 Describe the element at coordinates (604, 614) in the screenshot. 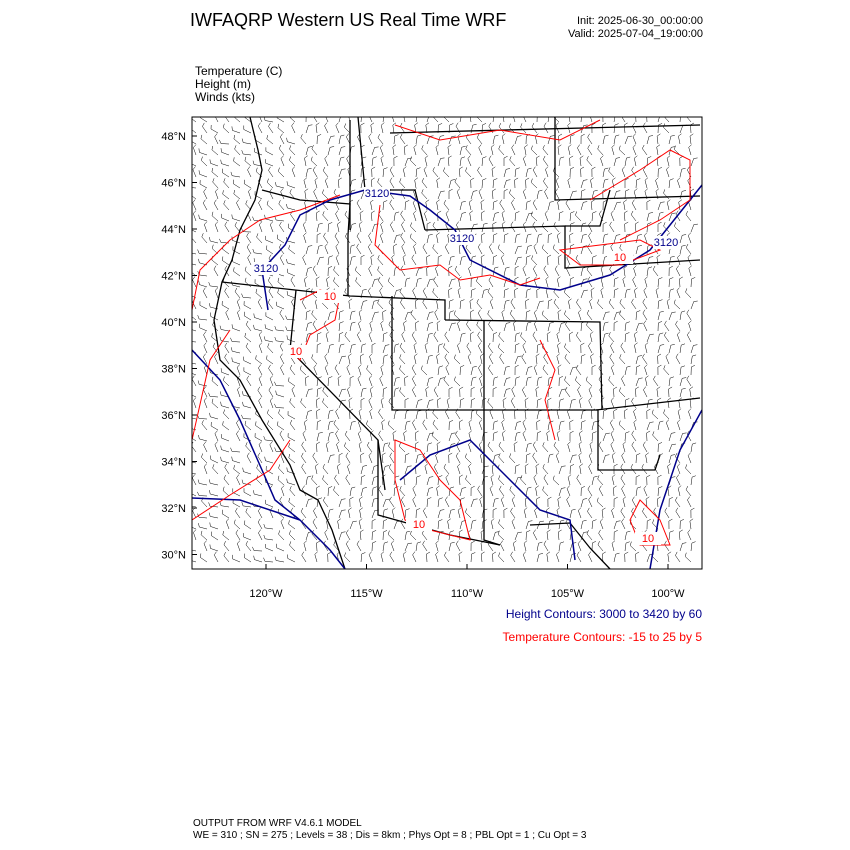

I see `height-legend: Height Contours: 3000 to 3420 by 60` at that location.